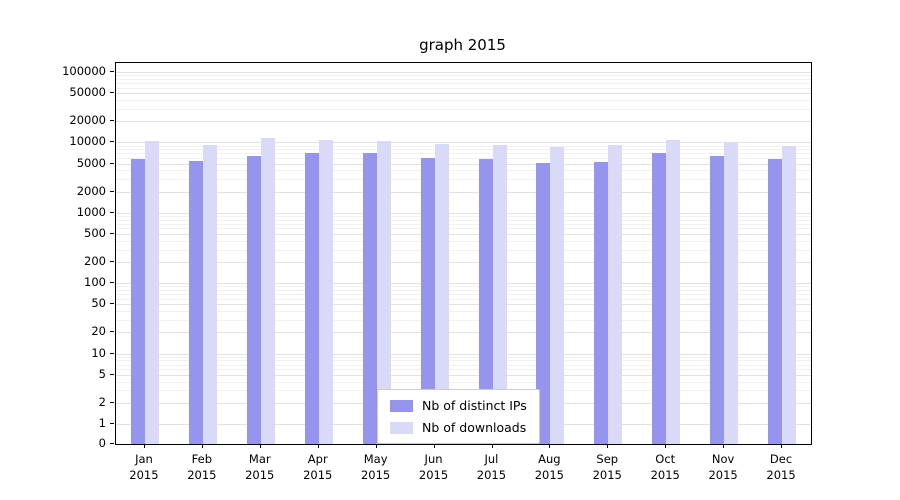 The height and width of the screenshot is (500, 900). Describe the element at coordinates (95, 233) in the screenshot. I see `y-tick-label: 500` at that location.